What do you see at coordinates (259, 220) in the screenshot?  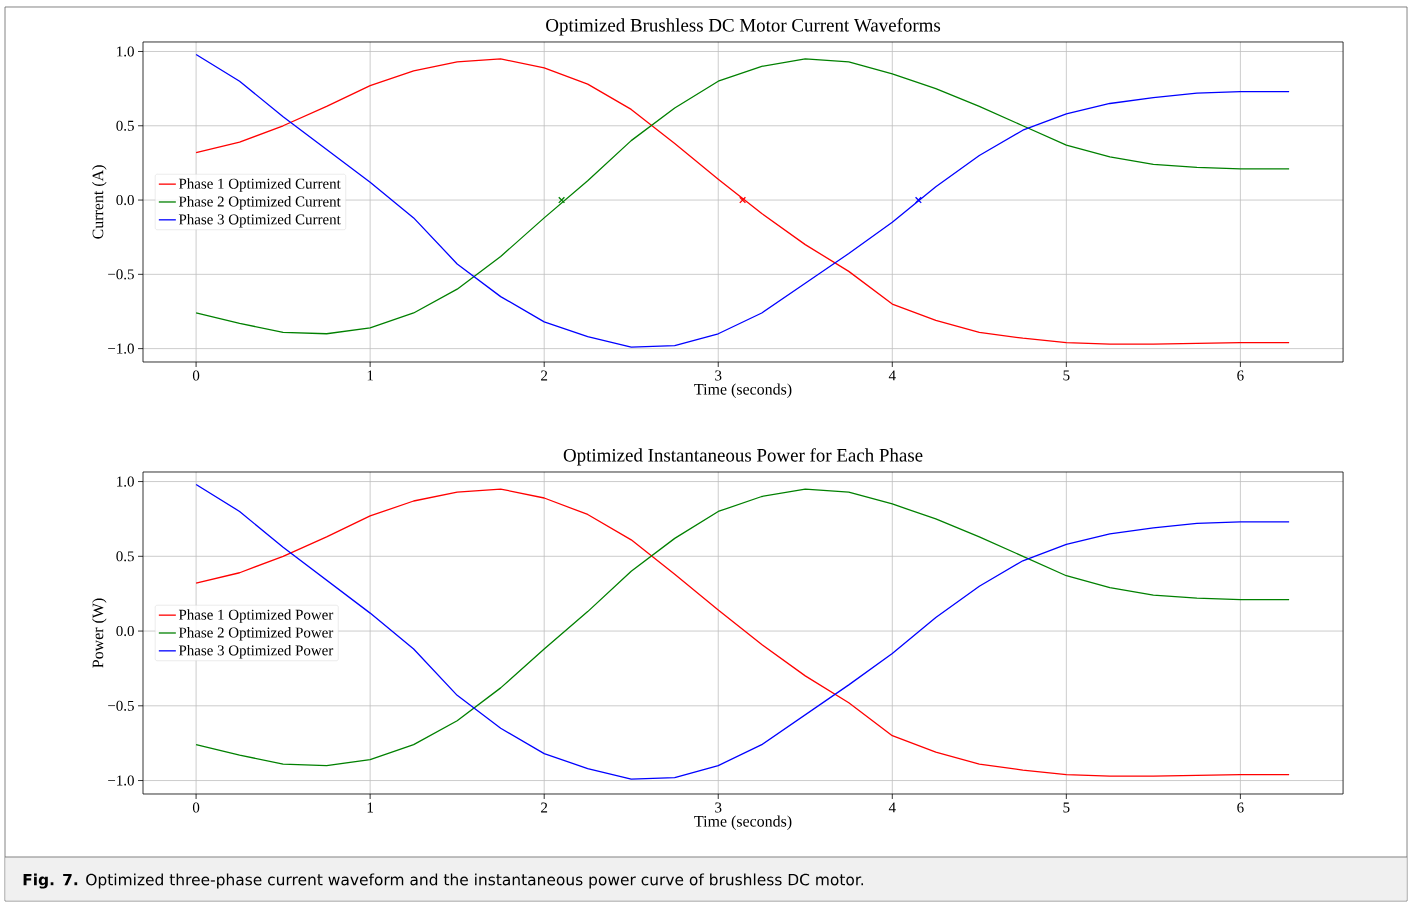 I see `legend-label: Phase 3 Optimized Current` at bounding box center [259, 220].